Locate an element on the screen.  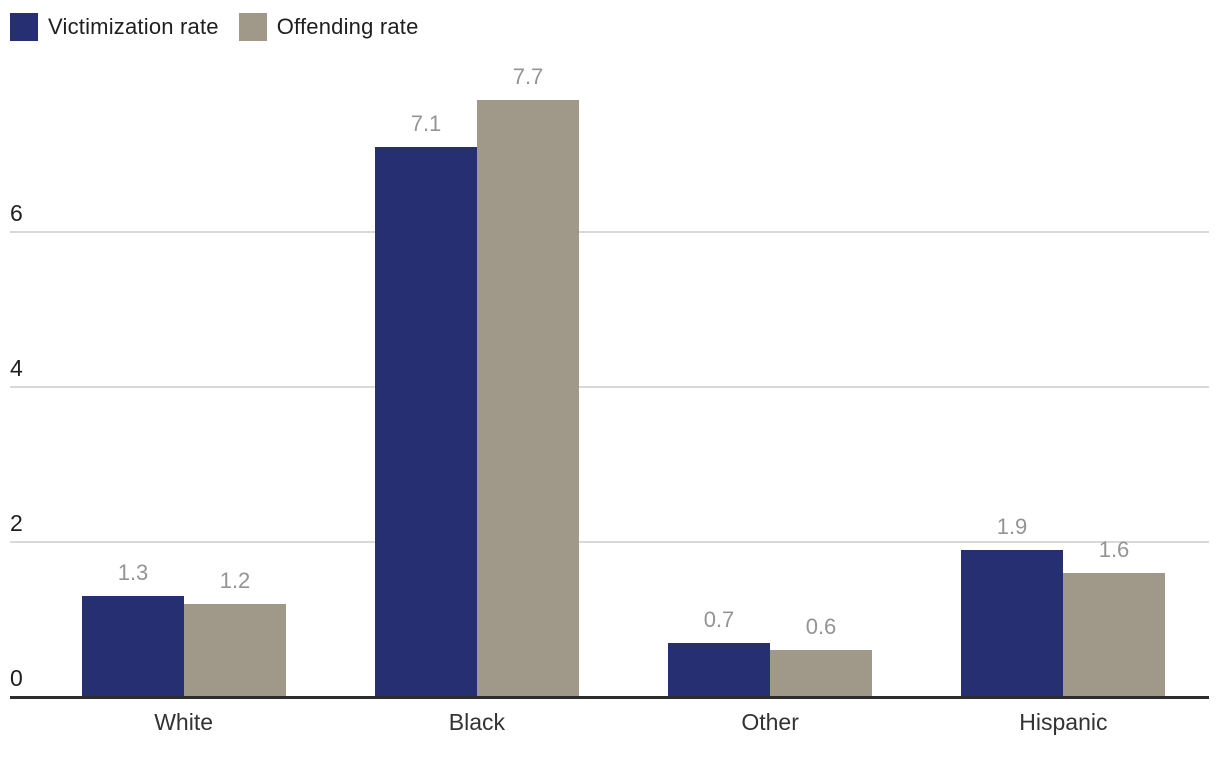
value-label-offending-rate-black: 7.7 is located at coordinates (528, 76).